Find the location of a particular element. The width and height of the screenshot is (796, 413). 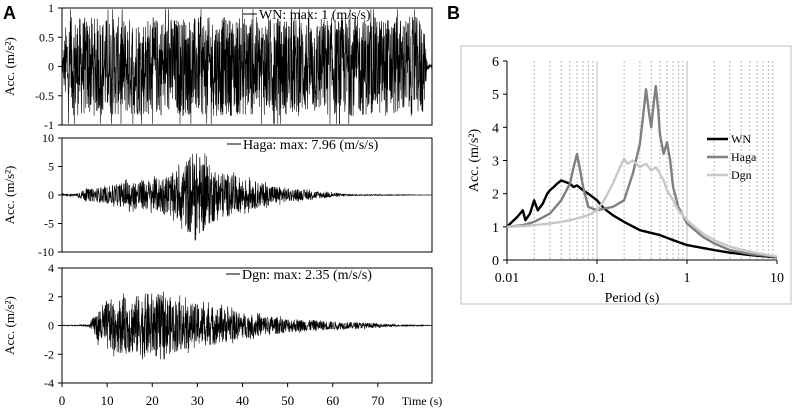

legend-label-haga: Haga is located at coordinates (744, 157).